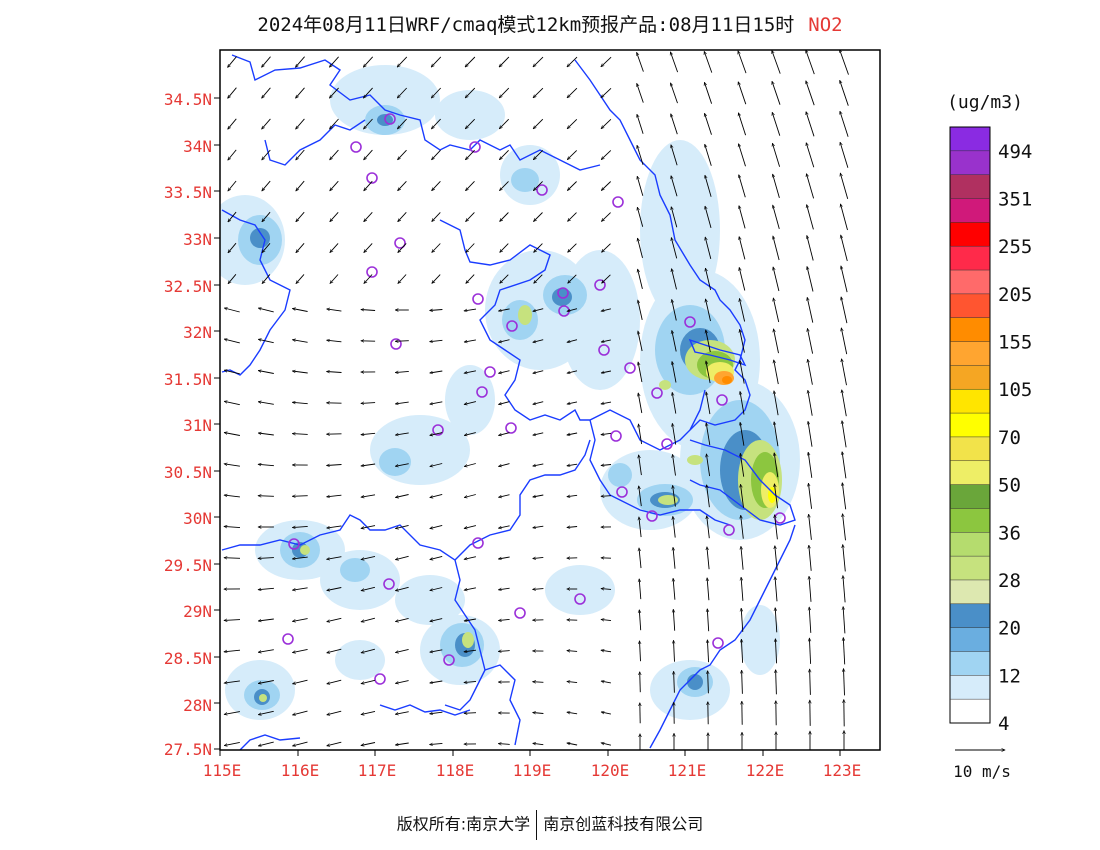  What do you see at coordinates (1009, 486) in the screenshot?
I see `colorbar-label: 50` at bounding box center [1009, 486].